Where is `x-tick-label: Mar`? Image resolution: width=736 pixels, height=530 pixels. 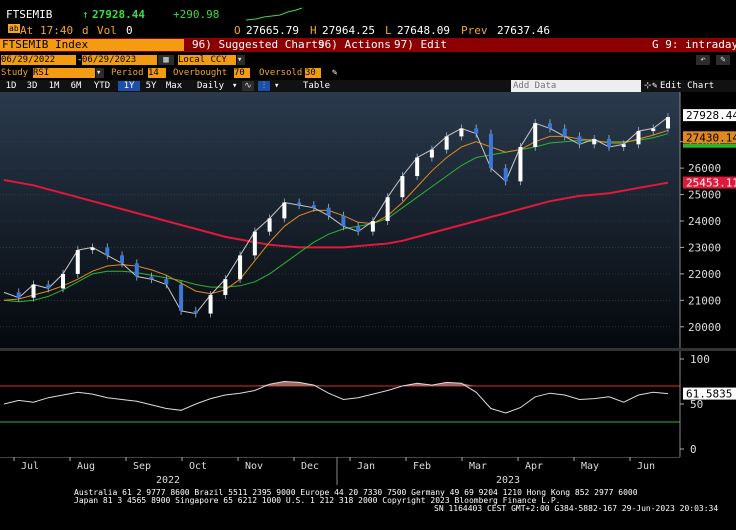
x-tick-label: Mar is located at coordinates (478, 466).